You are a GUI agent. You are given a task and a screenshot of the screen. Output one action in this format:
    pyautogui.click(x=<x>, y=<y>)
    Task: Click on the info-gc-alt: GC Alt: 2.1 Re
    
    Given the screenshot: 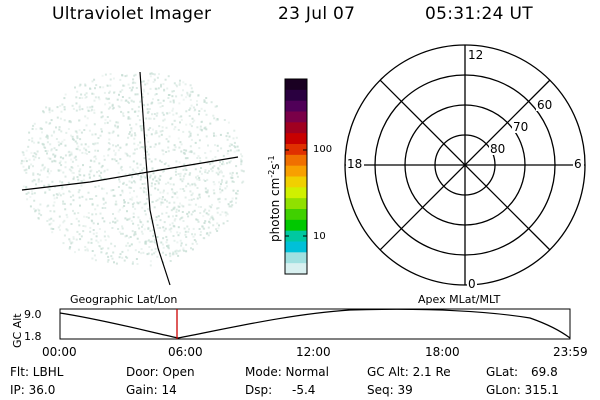 What is the action you would take?
    pyautogui.click(x=409, y=372)
    